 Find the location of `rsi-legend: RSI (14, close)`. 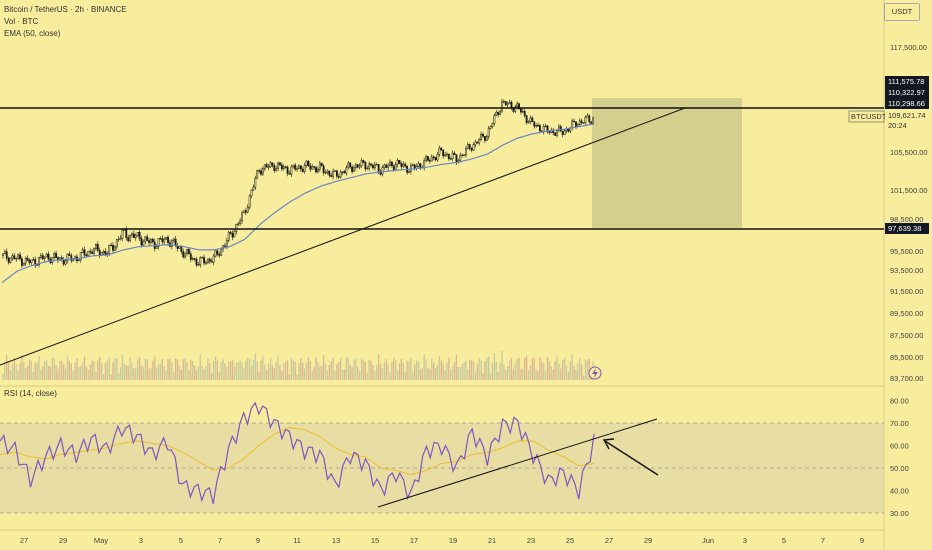

rsi-legend: RSI (14, close) is located at coordinates (30, 394).